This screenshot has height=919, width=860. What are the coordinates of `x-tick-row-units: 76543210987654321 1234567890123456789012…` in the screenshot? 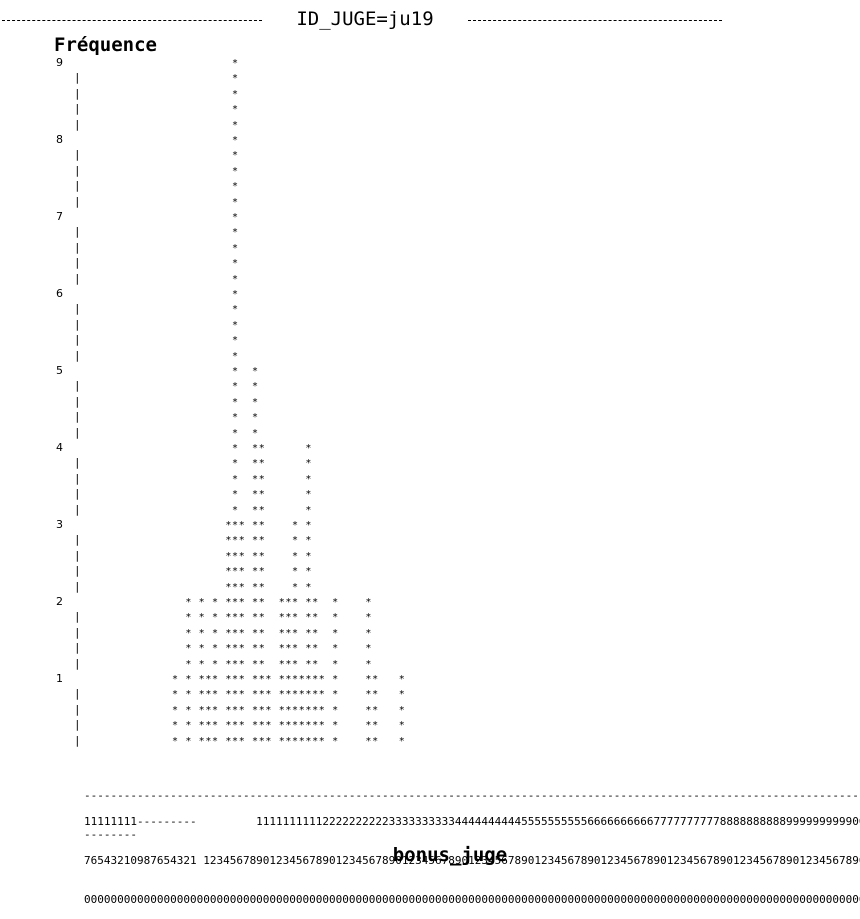 It's located at (472, 860).